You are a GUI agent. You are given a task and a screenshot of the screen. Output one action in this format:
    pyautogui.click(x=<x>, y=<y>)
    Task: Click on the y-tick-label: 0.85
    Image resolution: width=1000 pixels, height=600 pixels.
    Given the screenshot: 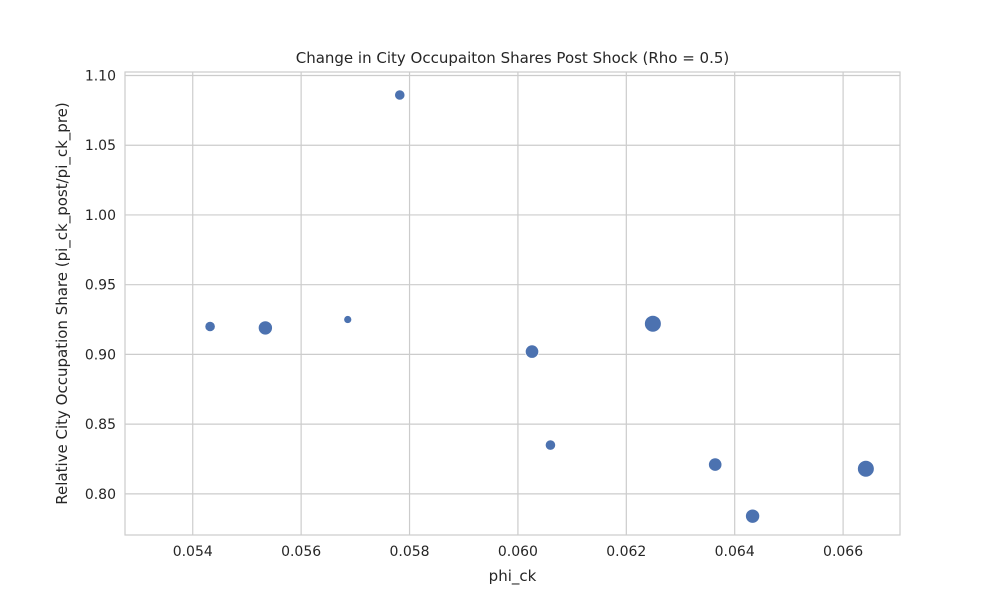 What is the action you would take?
    pyautogui.click(x=100, y=425)
    